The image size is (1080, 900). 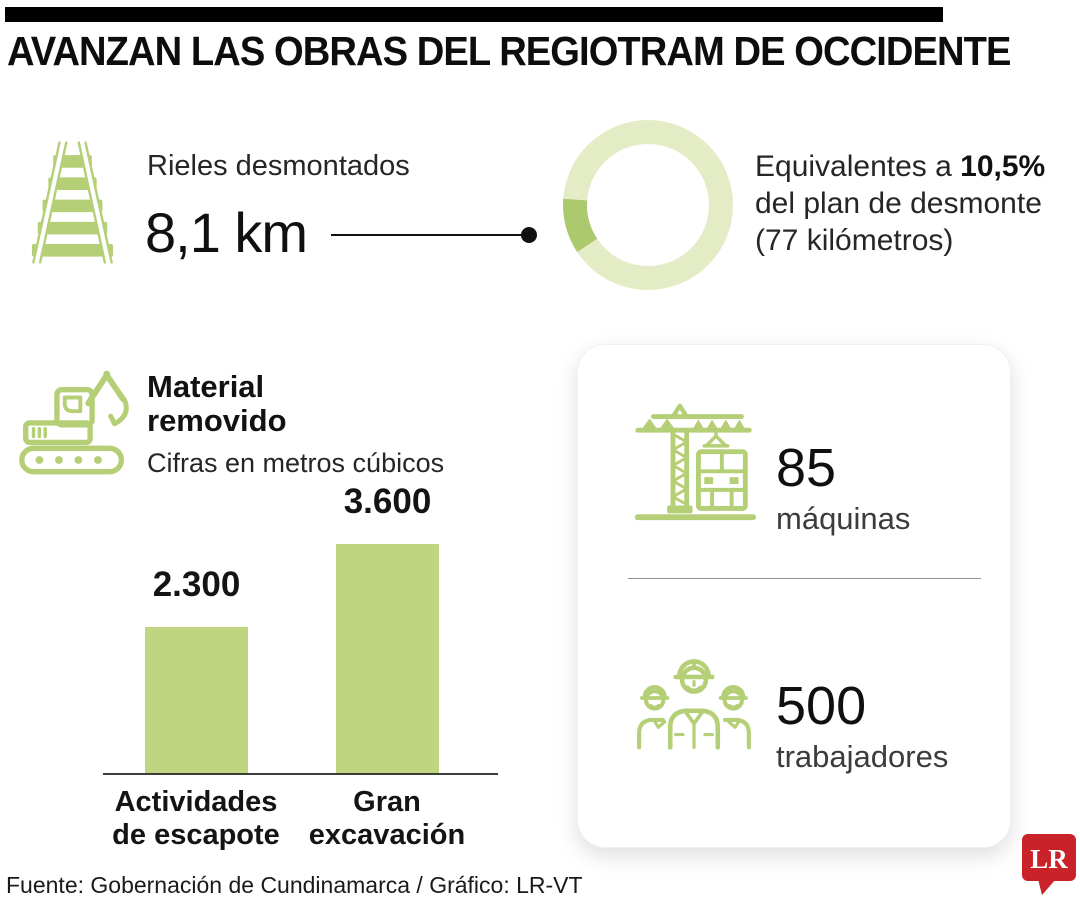 What do you see at coordinates (843, 518) in the screenshot?
I see `machines-label: máquinas` at bounding box center [843, 518].